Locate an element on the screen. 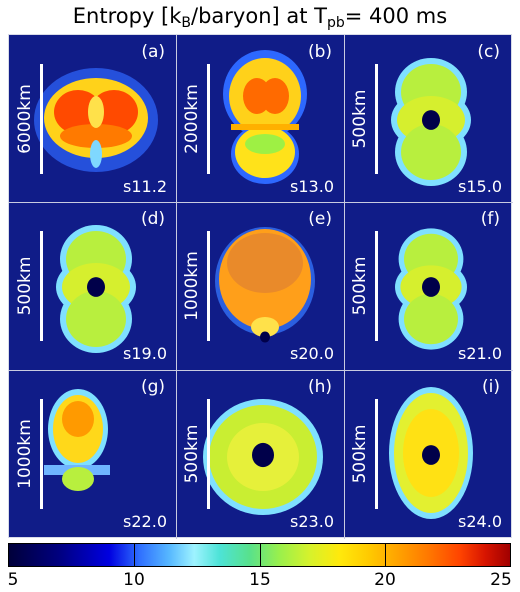  title-sub-pb: pb is located at coordinates (335, 23).